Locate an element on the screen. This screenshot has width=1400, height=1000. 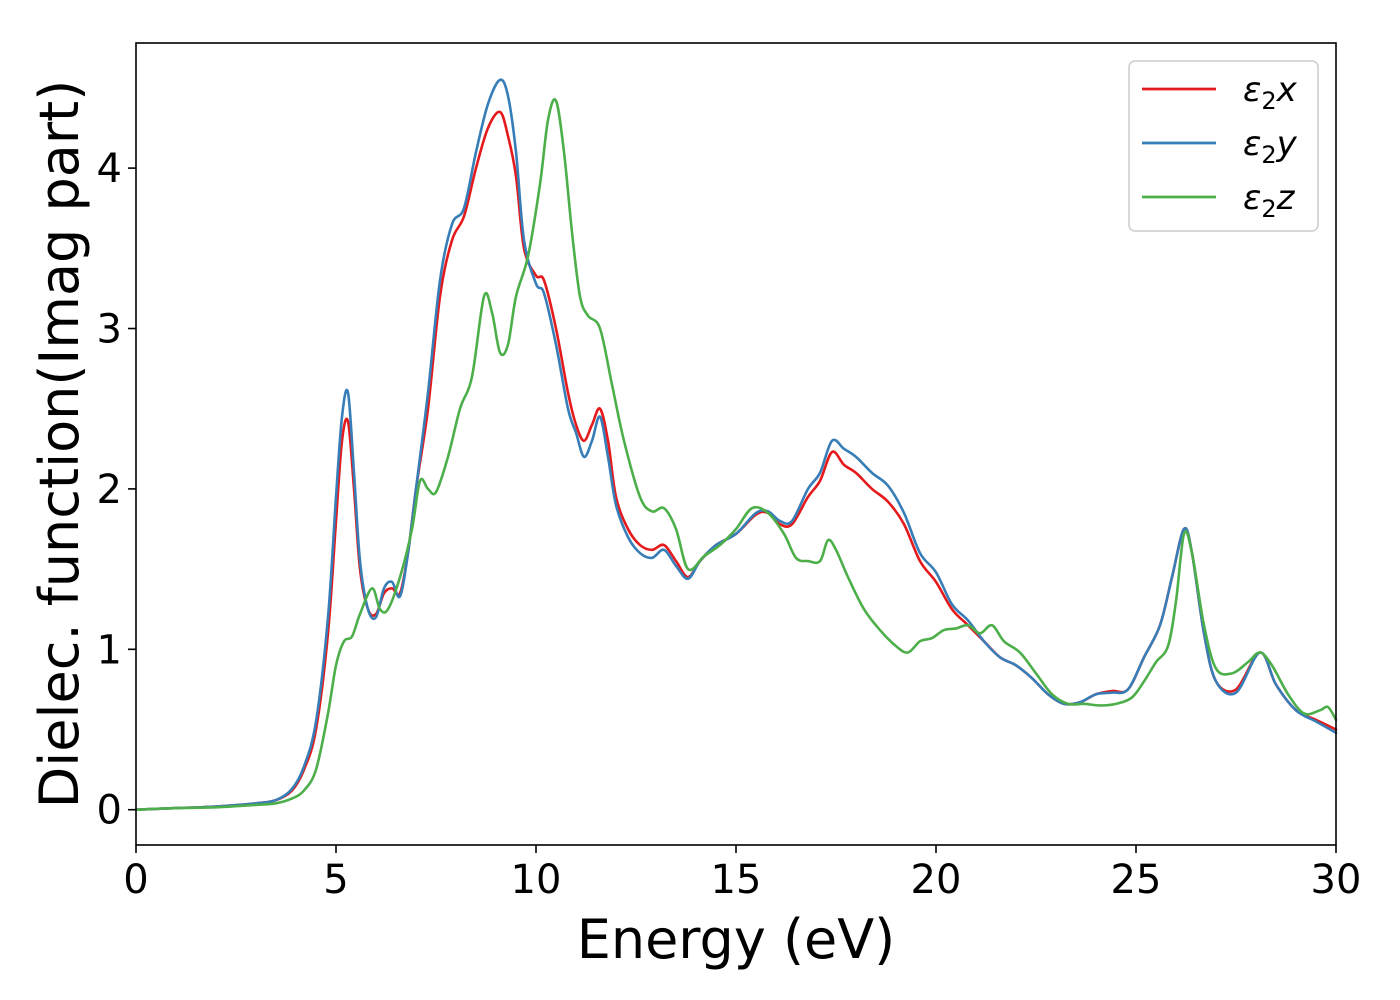
legend: ε2x ε2y ε2z is located at coordinates (1223, 146).